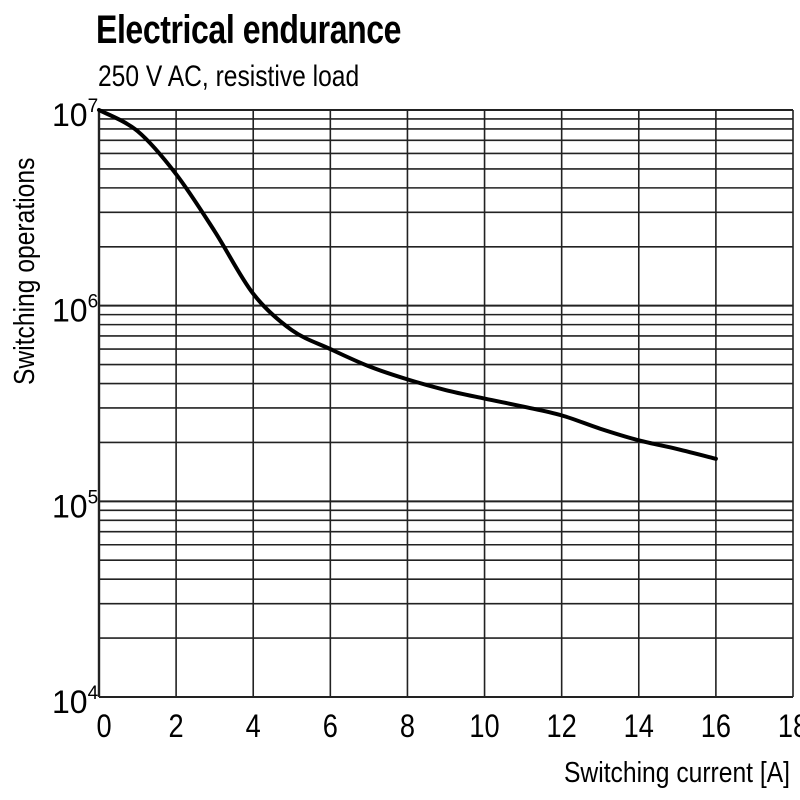 This screenshot has height=800, width=800. I want to click on chart-subtitle: 250 V AC, resistive load, so click(229, 76).